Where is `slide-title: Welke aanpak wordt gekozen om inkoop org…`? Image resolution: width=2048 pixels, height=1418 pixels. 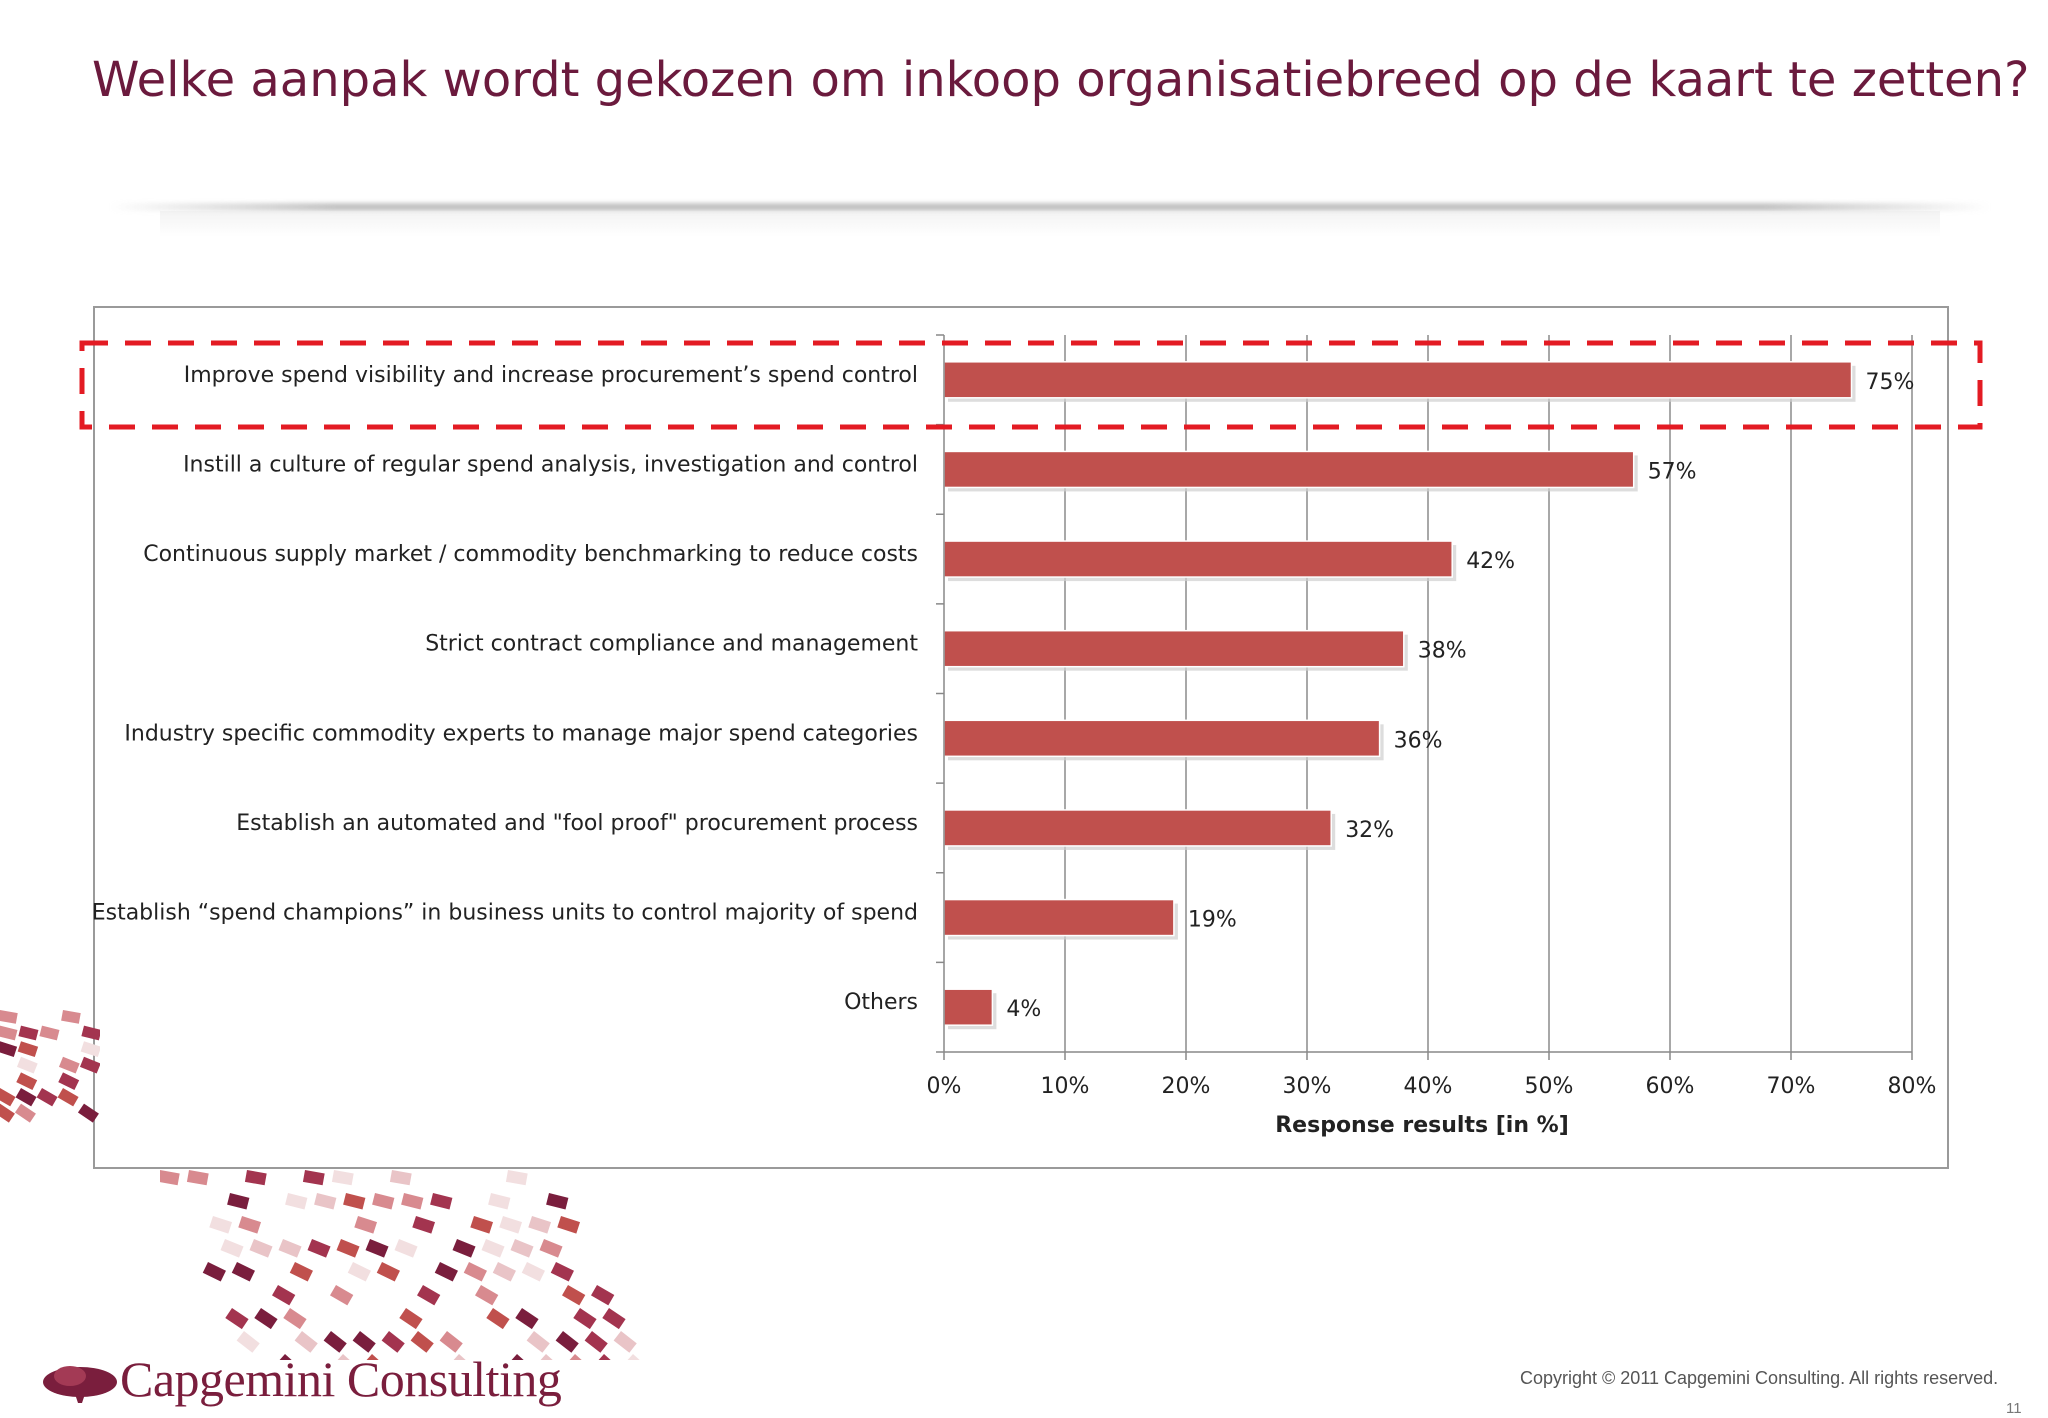 slide-title: Welke aanpak wordt gekozen om inkoop org… is located at coordinates (1061, 80).